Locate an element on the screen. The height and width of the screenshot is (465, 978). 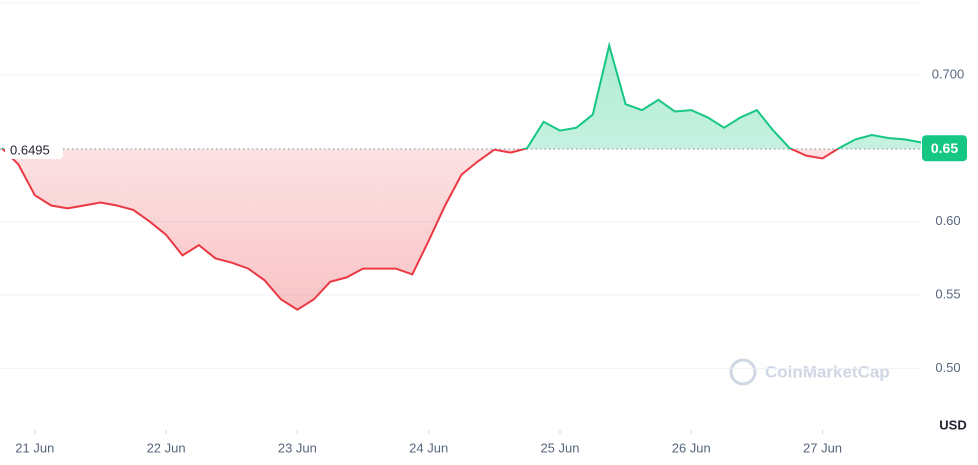
x-tick-label: 27 Jun is located at coordinates (822, 447).